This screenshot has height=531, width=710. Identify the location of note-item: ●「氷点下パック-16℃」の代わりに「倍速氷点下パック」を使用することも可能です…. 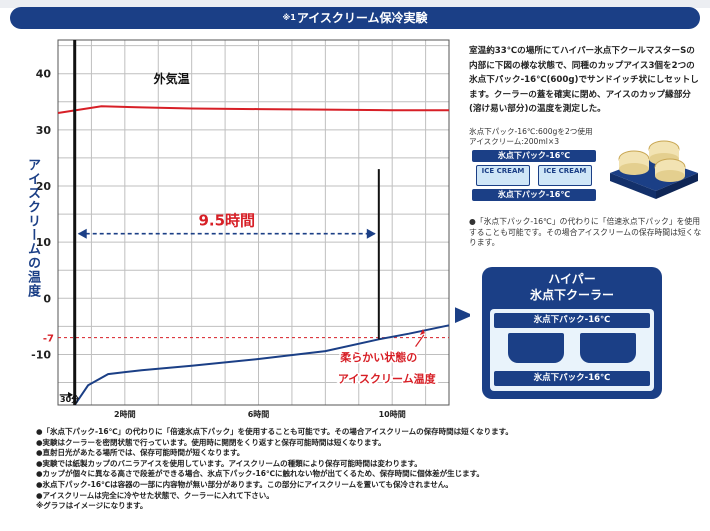
(274, 431).